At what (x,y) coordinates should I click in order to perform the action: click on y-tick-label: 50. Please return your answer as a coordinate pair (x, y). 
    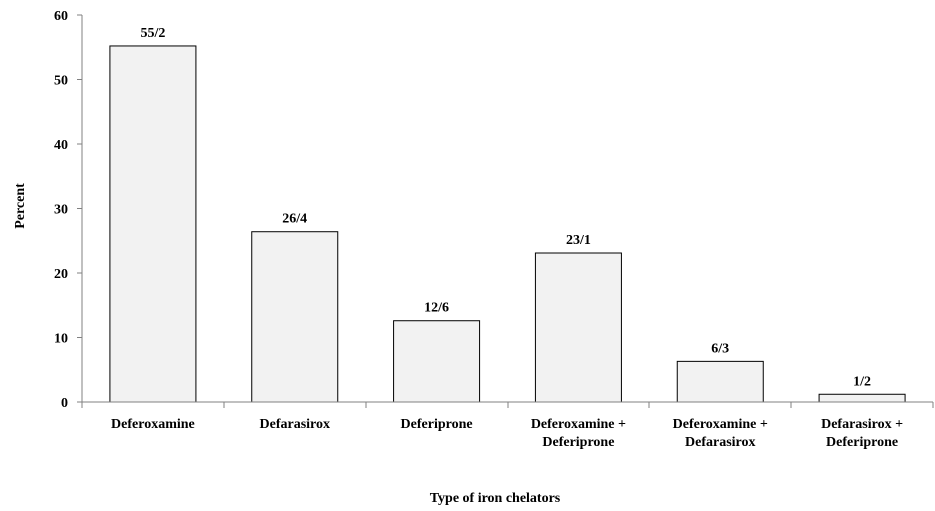
    Looking at the image, I should click on (61, 81).